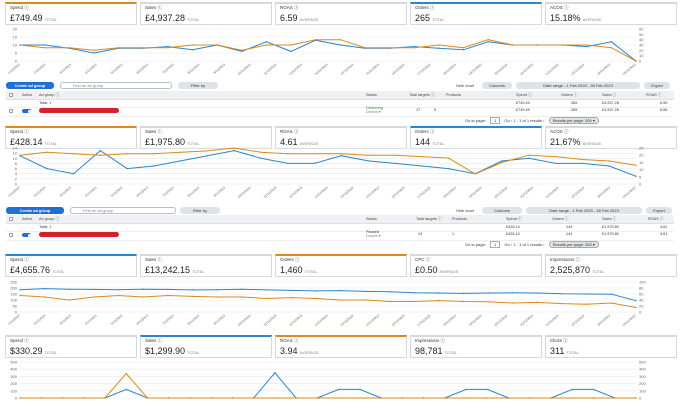  I want to click on metric-label: ACOS ⓘ, so click(559, 7).